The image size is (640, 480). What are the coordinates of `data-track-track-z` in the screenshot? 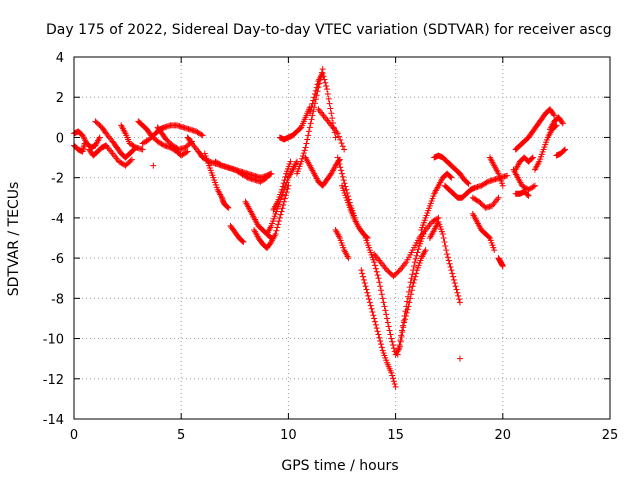 It's located at (342, 244).